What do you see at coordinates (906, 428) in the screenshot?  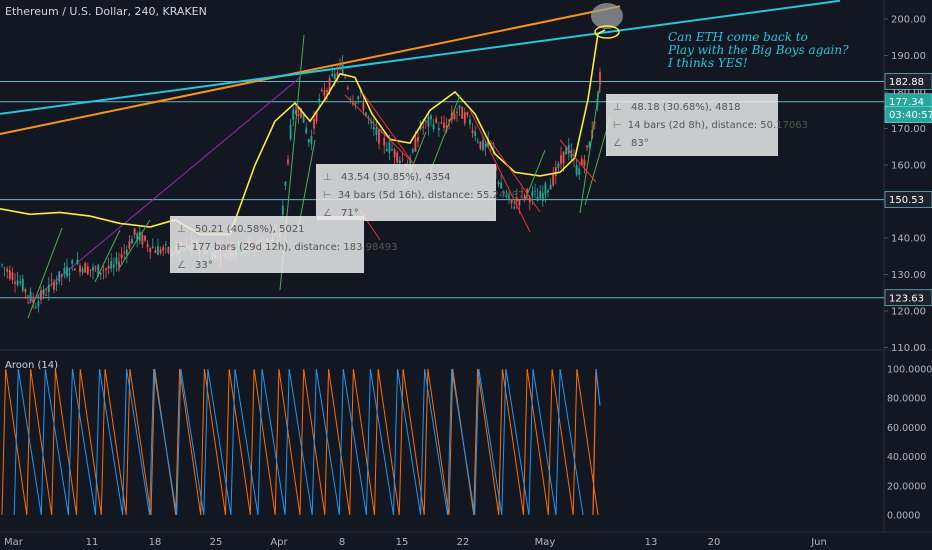 I see `aroon-tick-label: 60.0000` at bounding box center [906, 428].